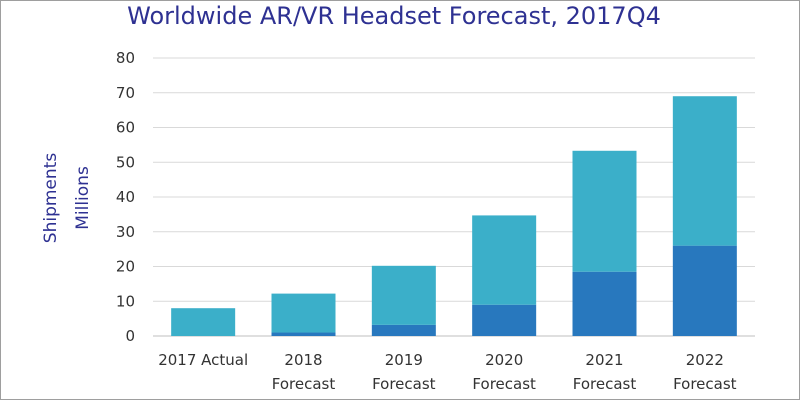 The image size is (800, 400). I want to click on y-tick-label-60: 60, so click(125, 128).